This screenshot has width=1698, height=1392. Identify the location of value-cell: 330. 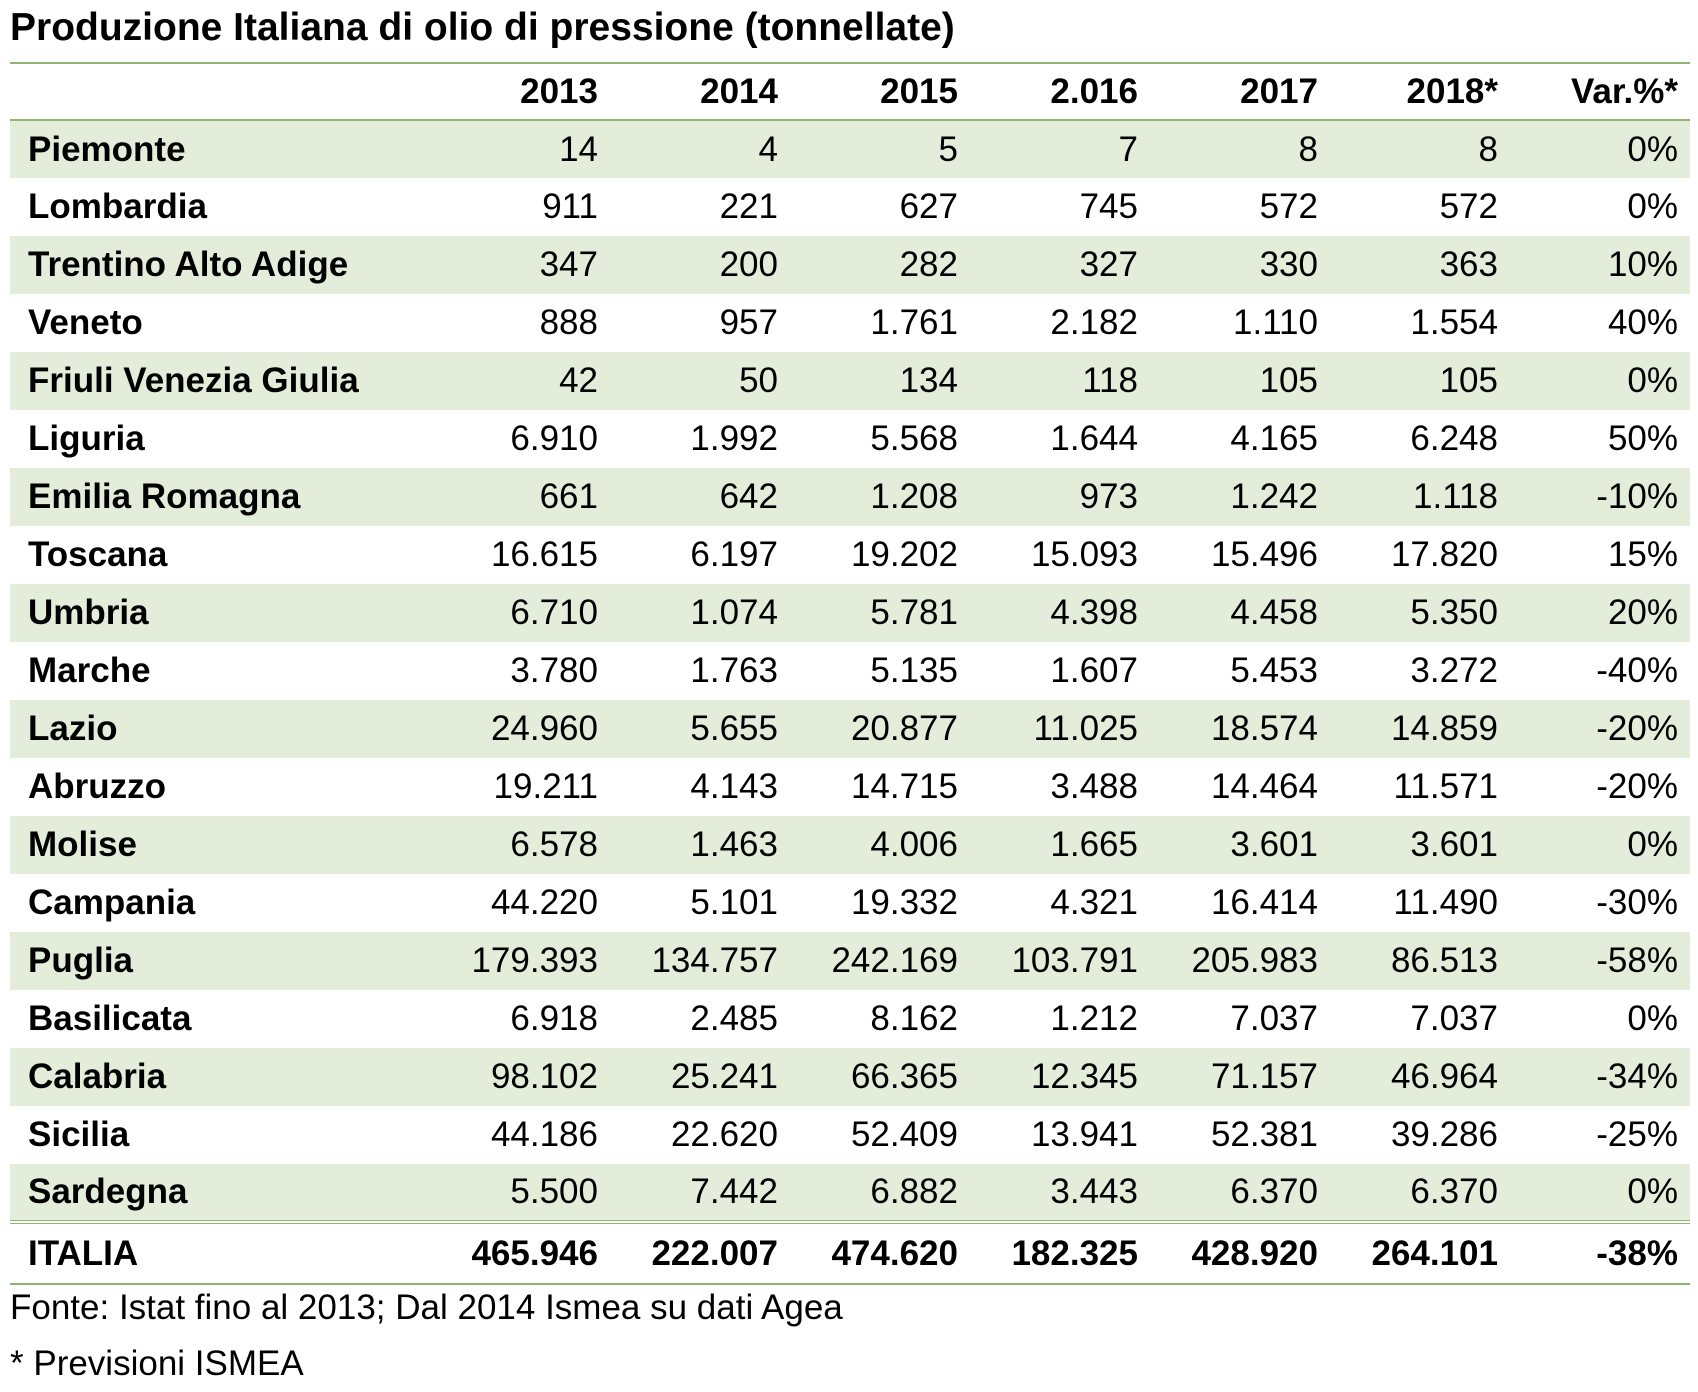
(1288, 264).